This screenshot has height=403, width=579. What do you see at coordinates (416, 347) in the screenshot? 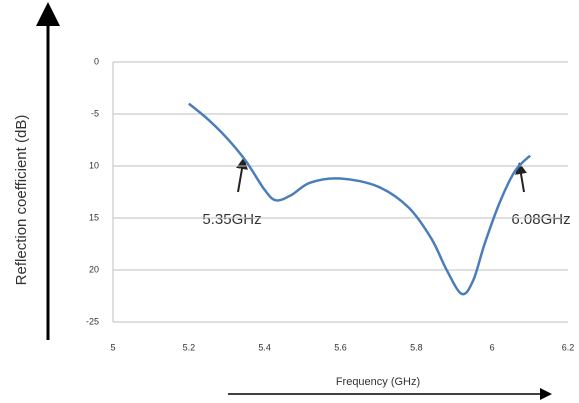
I see `x-tick-label: 5.8` at bounding box center [416, 347].